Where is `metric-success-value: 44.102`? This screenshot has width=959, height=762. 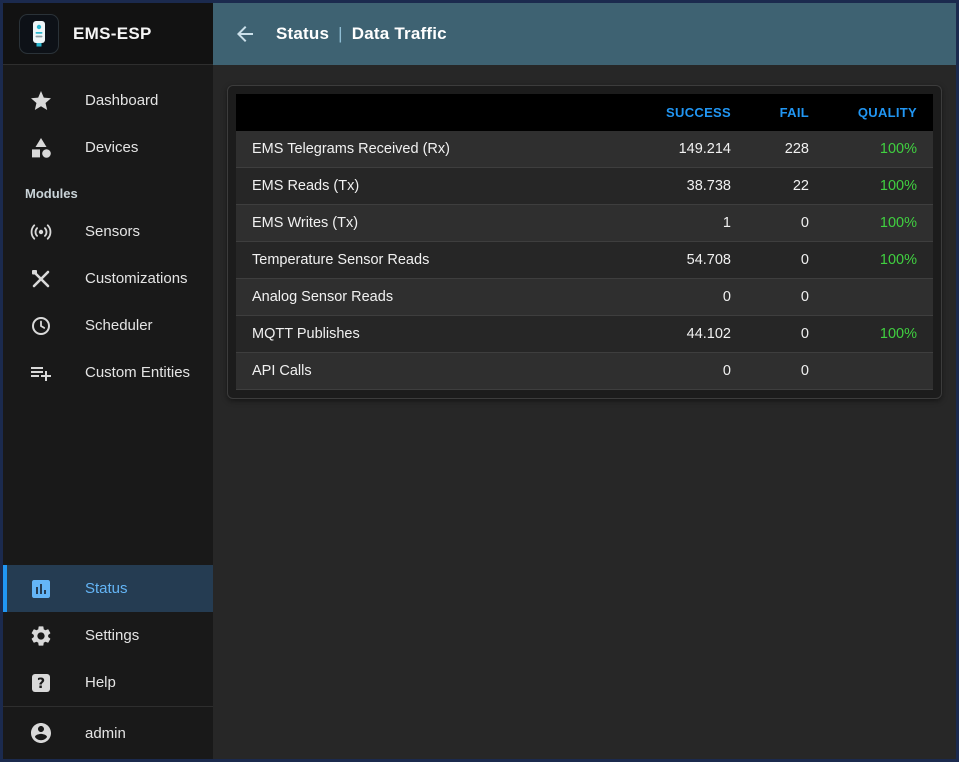
metric-success-value: 44.102 is located at coordinates (687, 334).